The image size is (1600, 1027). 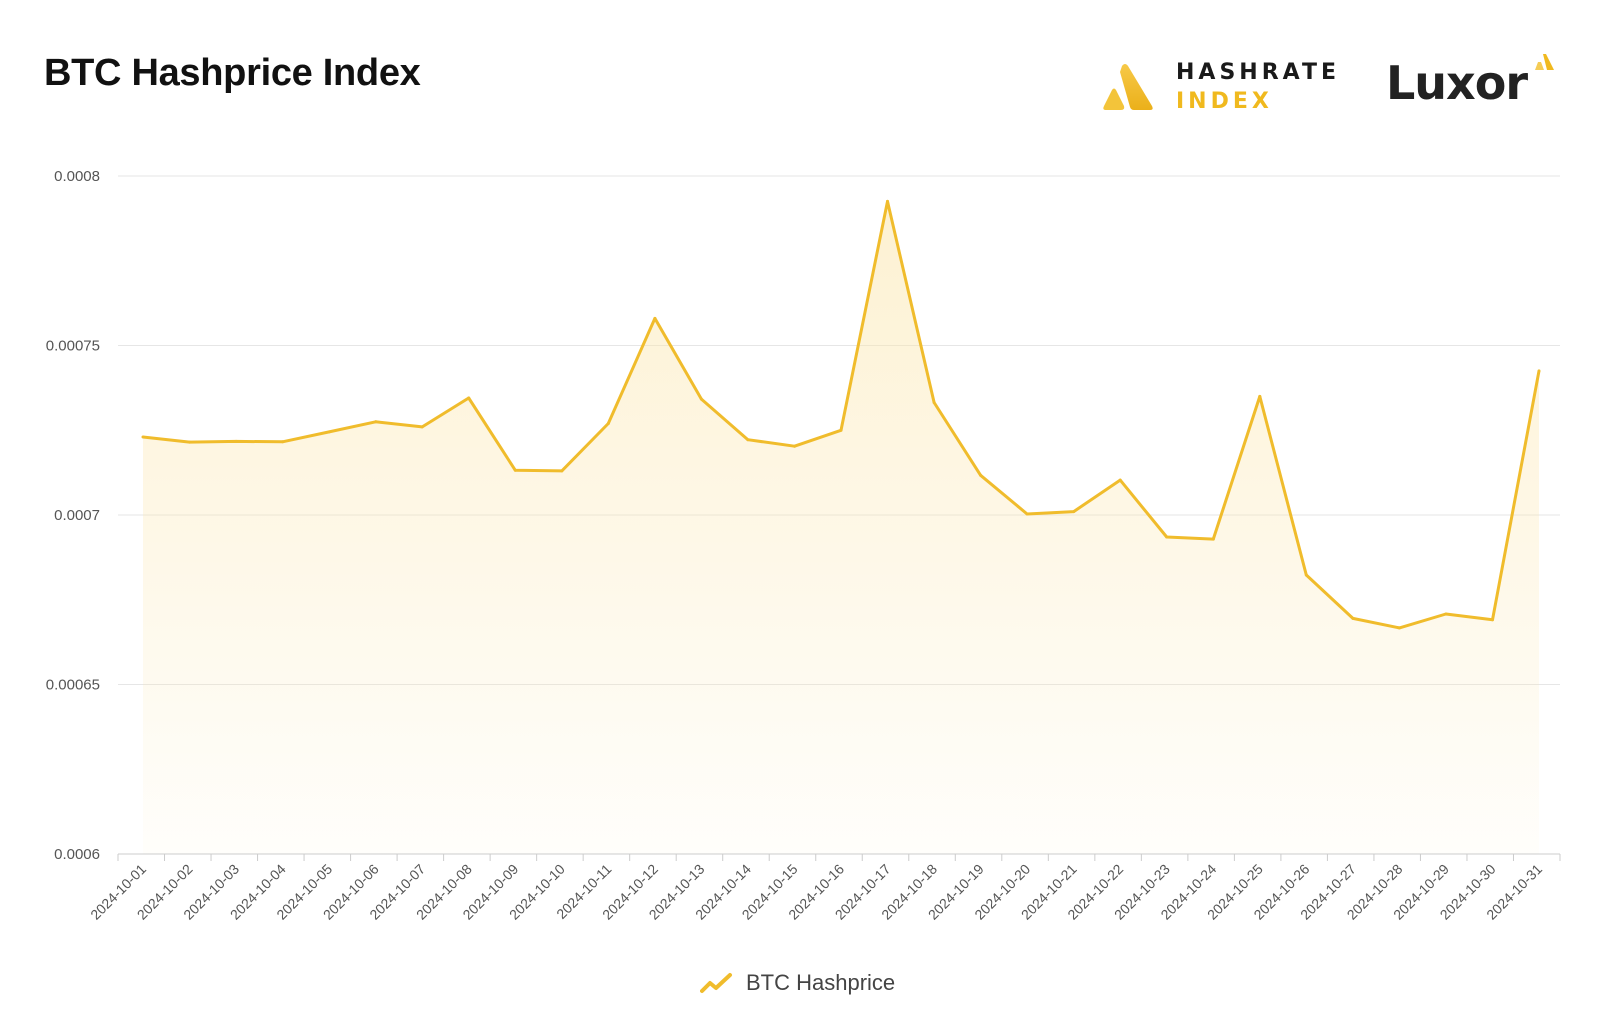 I want to click on luxor-logo-icon, so click(x=1544, y=62).